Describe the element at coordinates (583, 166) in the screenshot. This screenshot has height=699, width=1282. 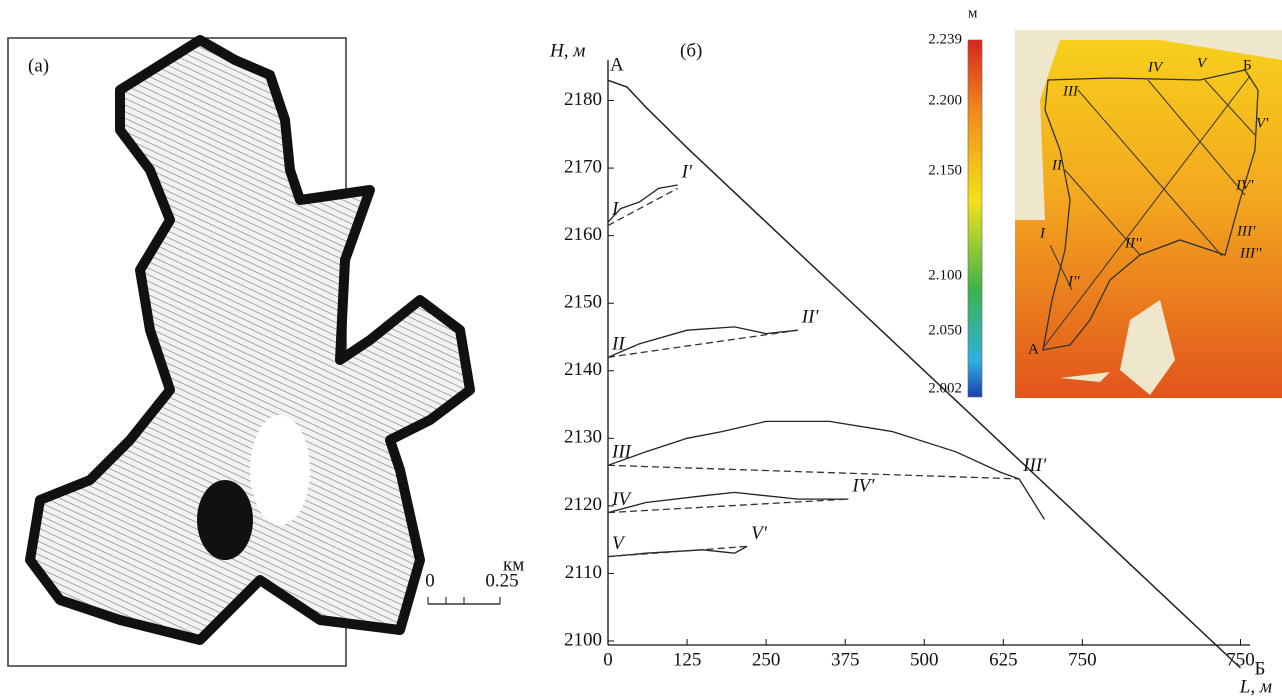
I see `y-tick-label: 2170` at that location.